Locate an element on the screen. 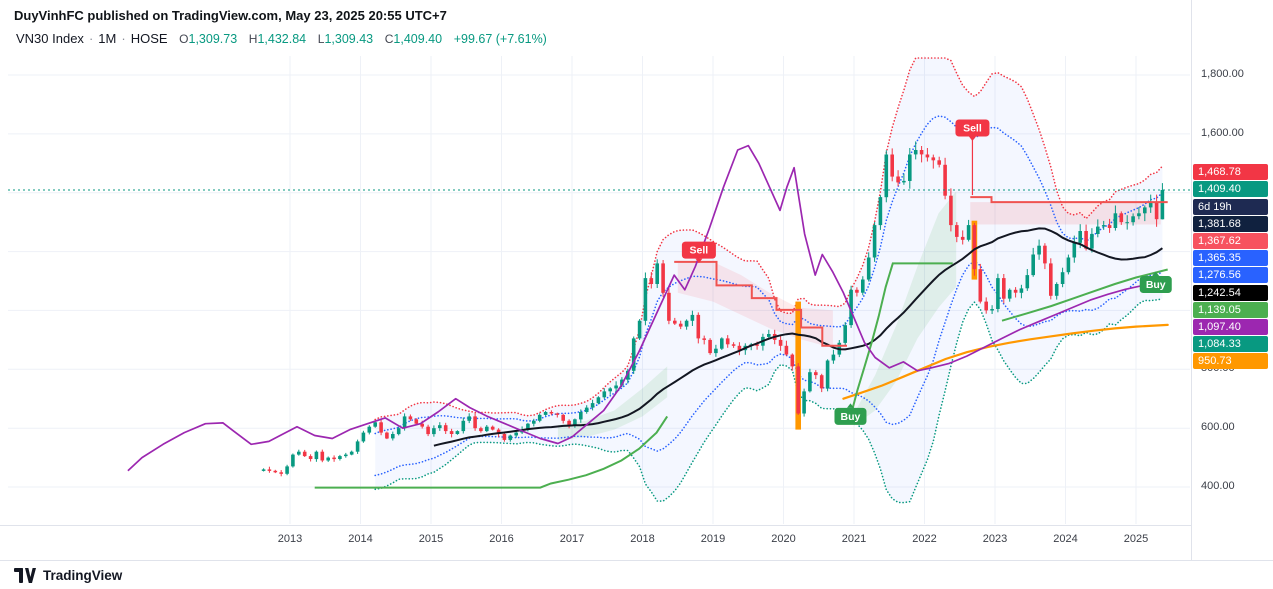 This screenshot has height=589, width=1273. price-tag: 1,409.40 is located at coordinates (1230, 189).